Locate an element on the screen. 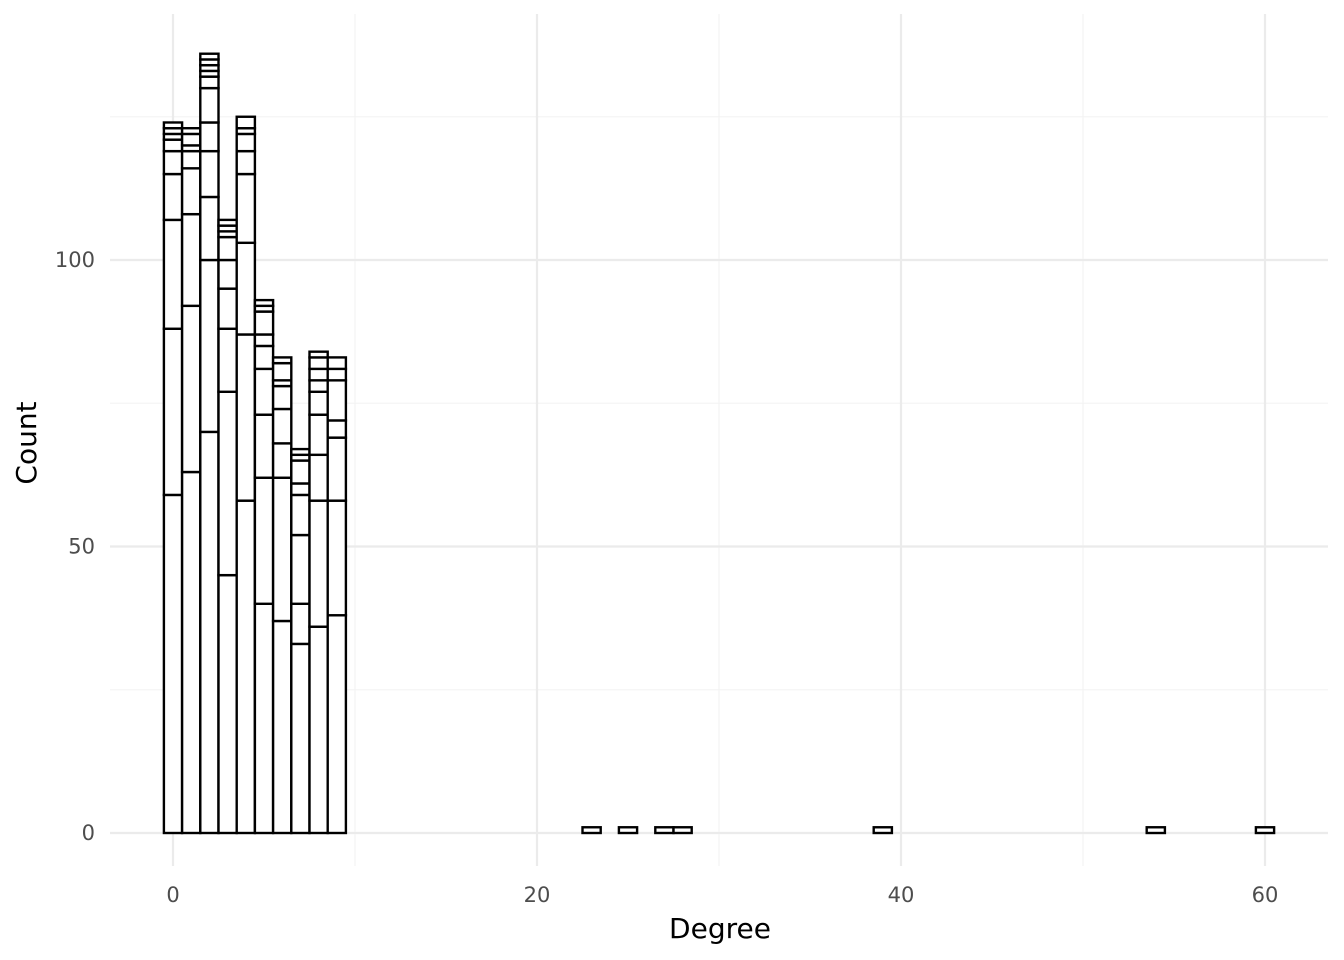 This screenshot has width=1344, height=960. y-tick-label: 100 is located at coordinates (75, 260).